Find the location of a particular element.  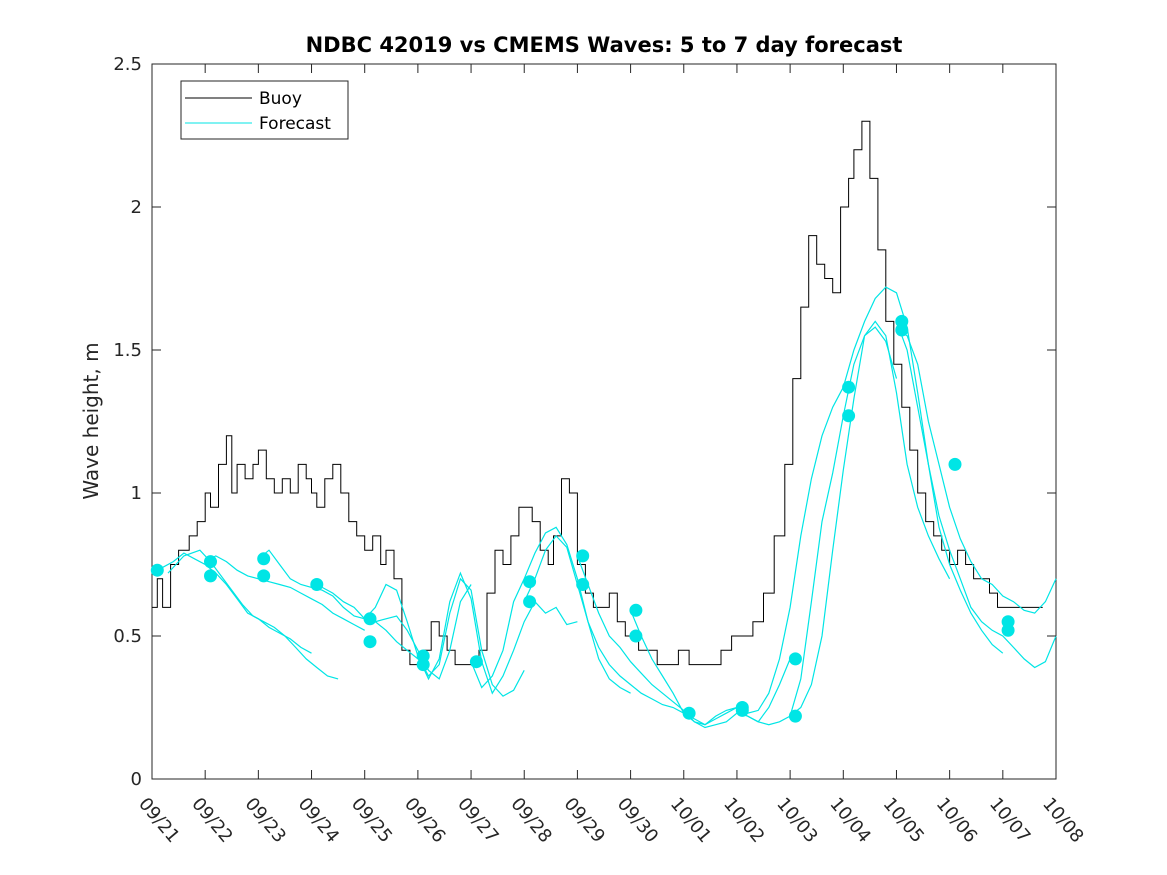

legend: Buoy Forecast is located at coordinates (264, 110).